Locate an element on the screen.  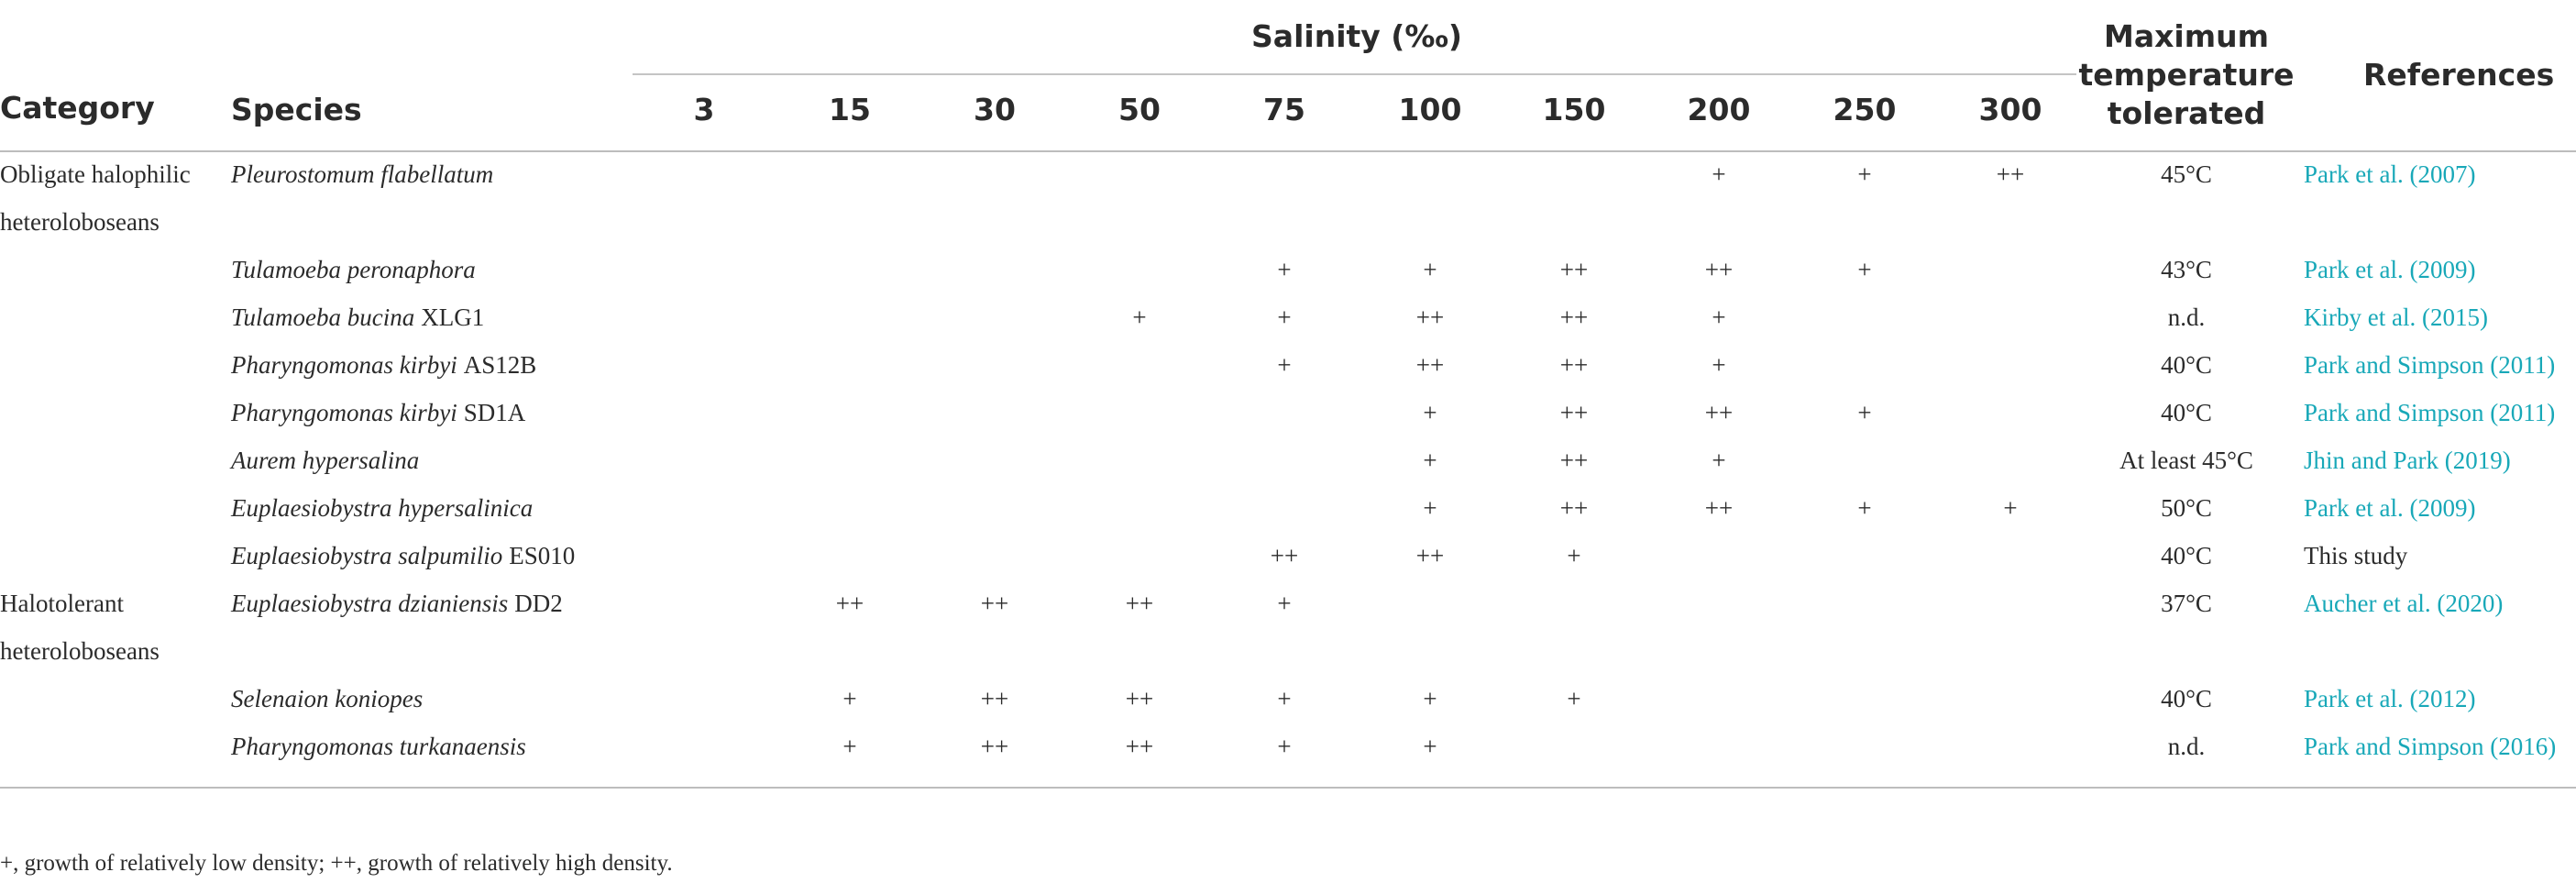
max-temp-cell: 45°C is located at coordinates (2186, 174).